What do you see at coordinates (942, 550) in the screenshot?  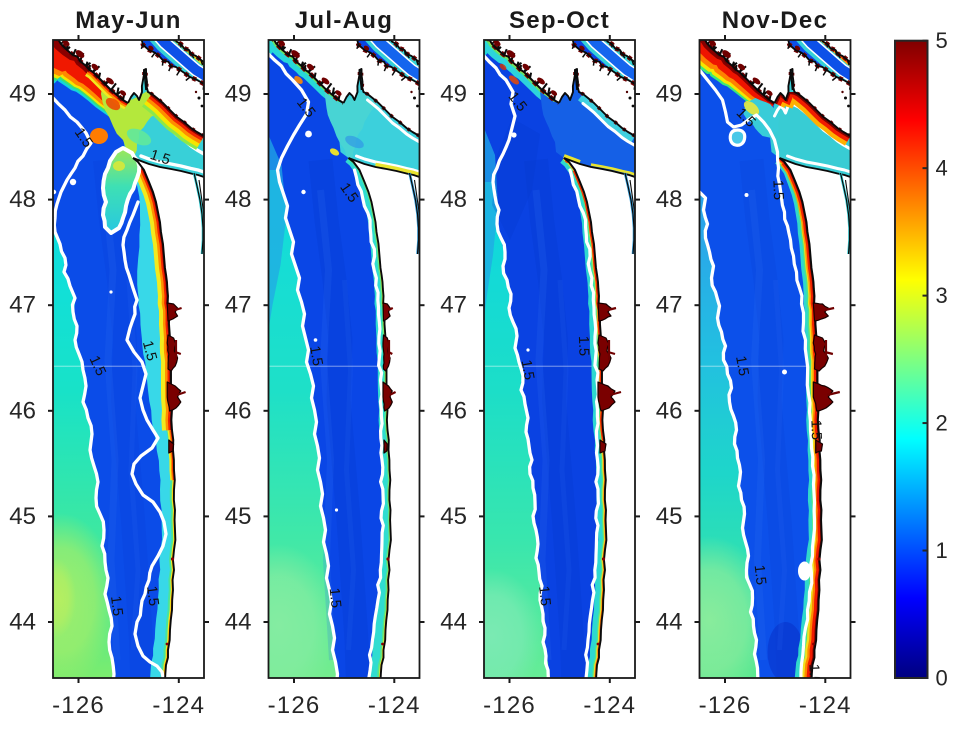 I see `svg-text: 1` at bounding box center [942, 550].